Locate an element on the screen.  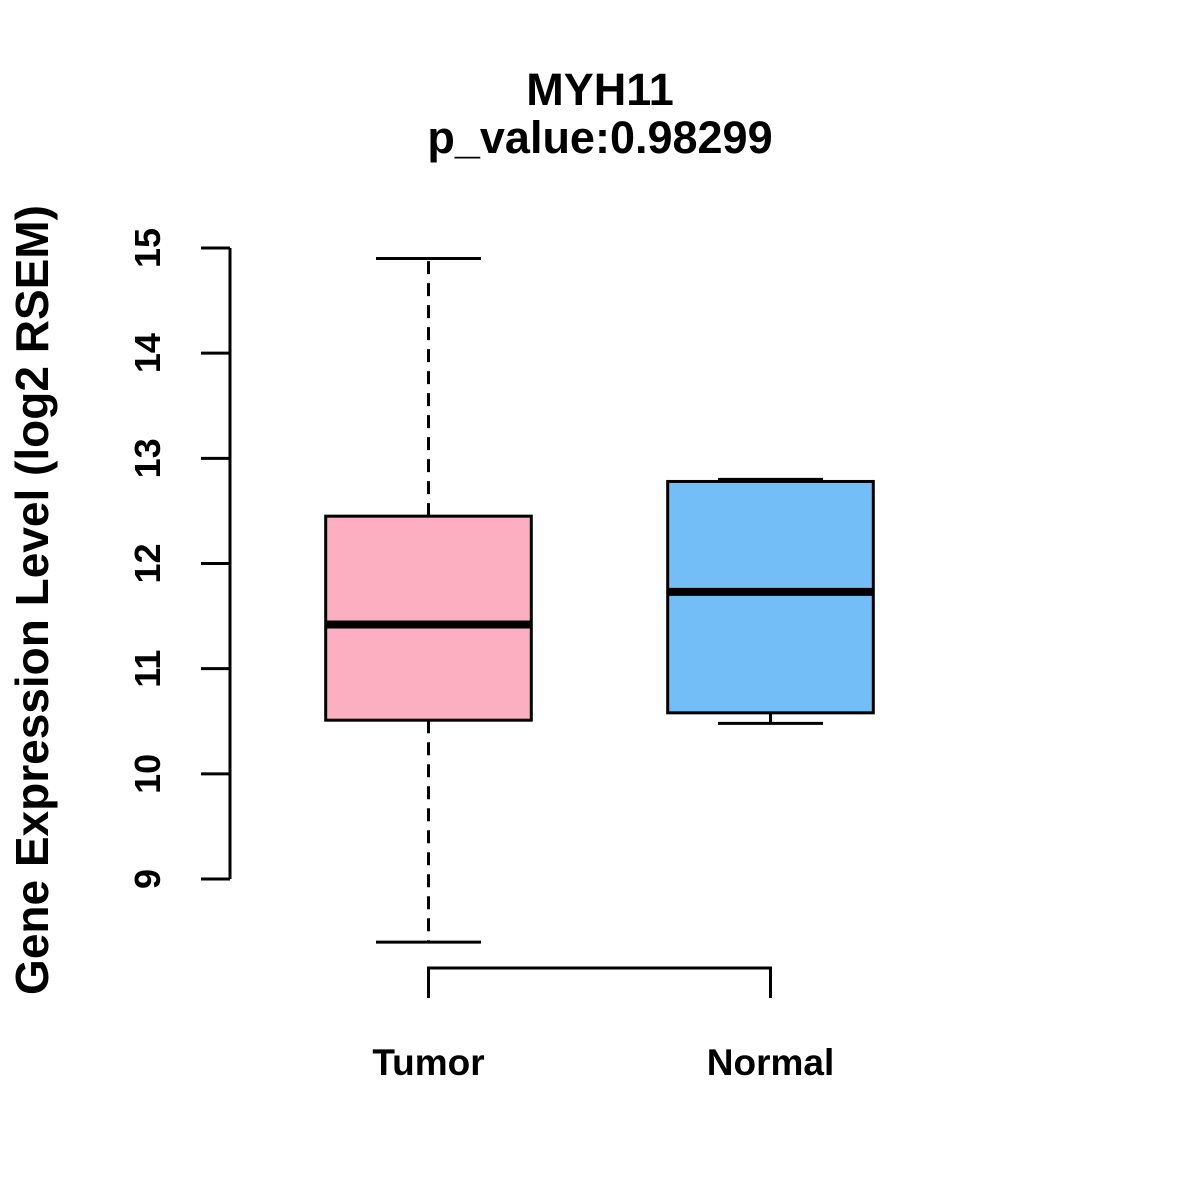
x-axis-label-tumor: Tumor is located at coordinates (428, 1062).